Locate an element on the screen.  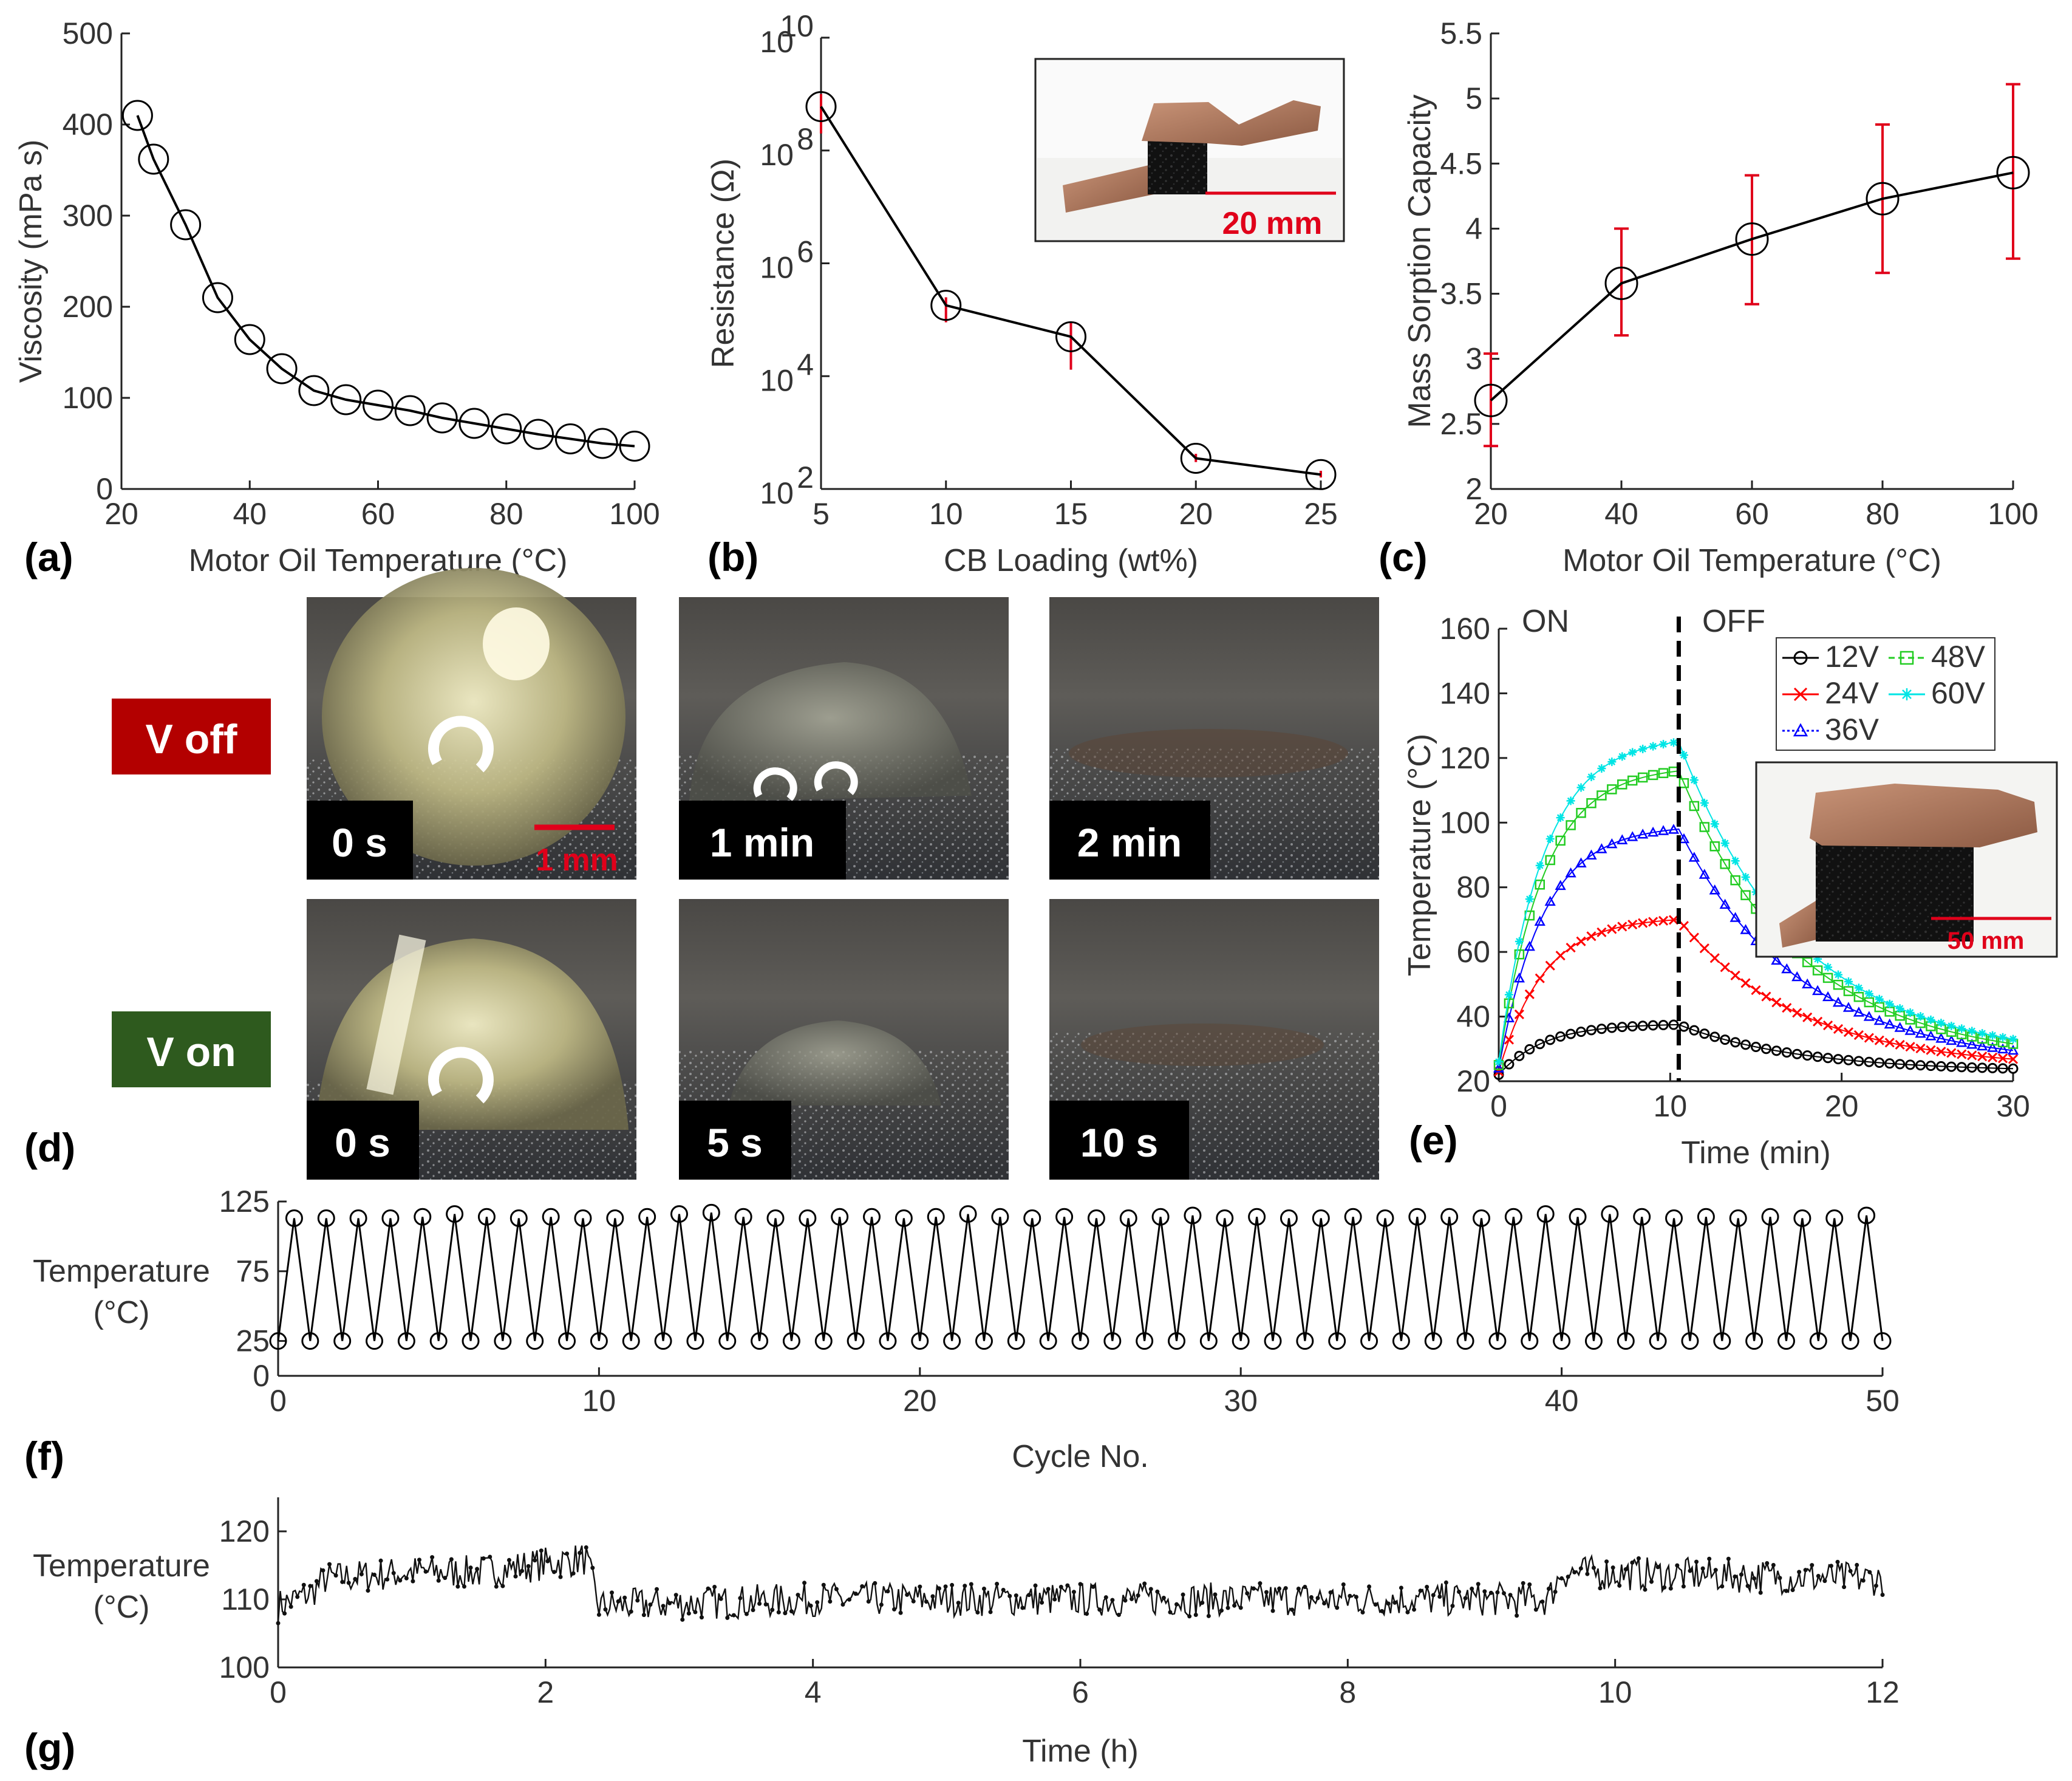
y-tick-label: 4.5 is located at coordinates (1461, 163).